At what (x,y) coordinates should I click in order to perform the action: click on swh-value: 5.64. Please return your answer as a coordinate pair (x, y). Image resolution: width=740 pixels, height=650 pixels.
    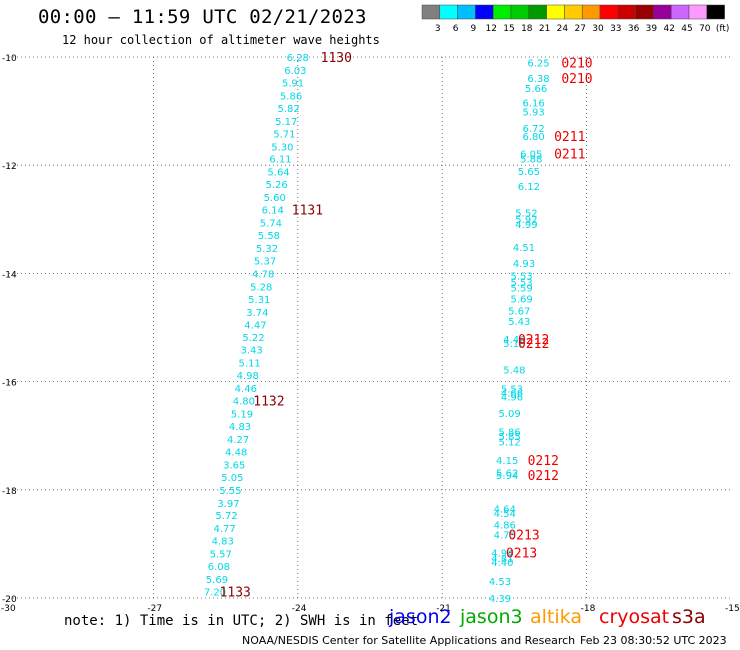
    Looking at the image, I should click on (278, 173).